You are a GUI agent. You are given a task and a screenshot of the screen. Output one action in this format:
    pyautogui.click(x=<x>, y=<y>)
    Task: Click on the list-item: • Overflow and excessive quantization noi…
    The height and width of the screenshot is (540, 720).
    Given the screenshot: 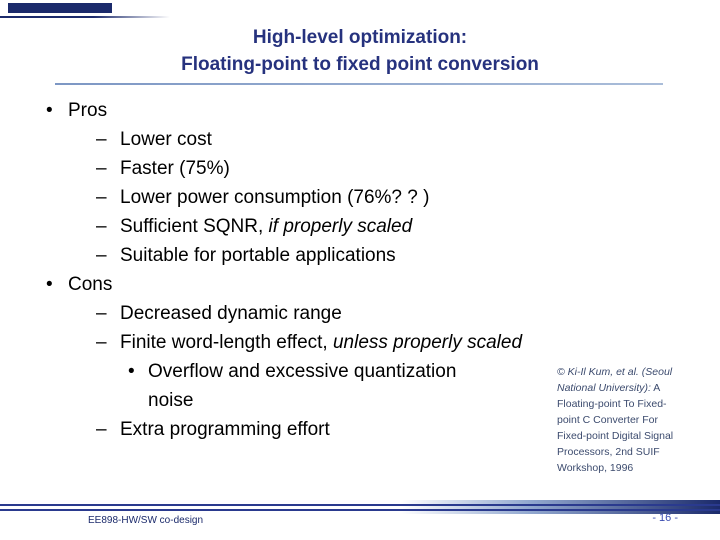 What is the action you would take?
    pyautogui.click(x=266, y=386)
    